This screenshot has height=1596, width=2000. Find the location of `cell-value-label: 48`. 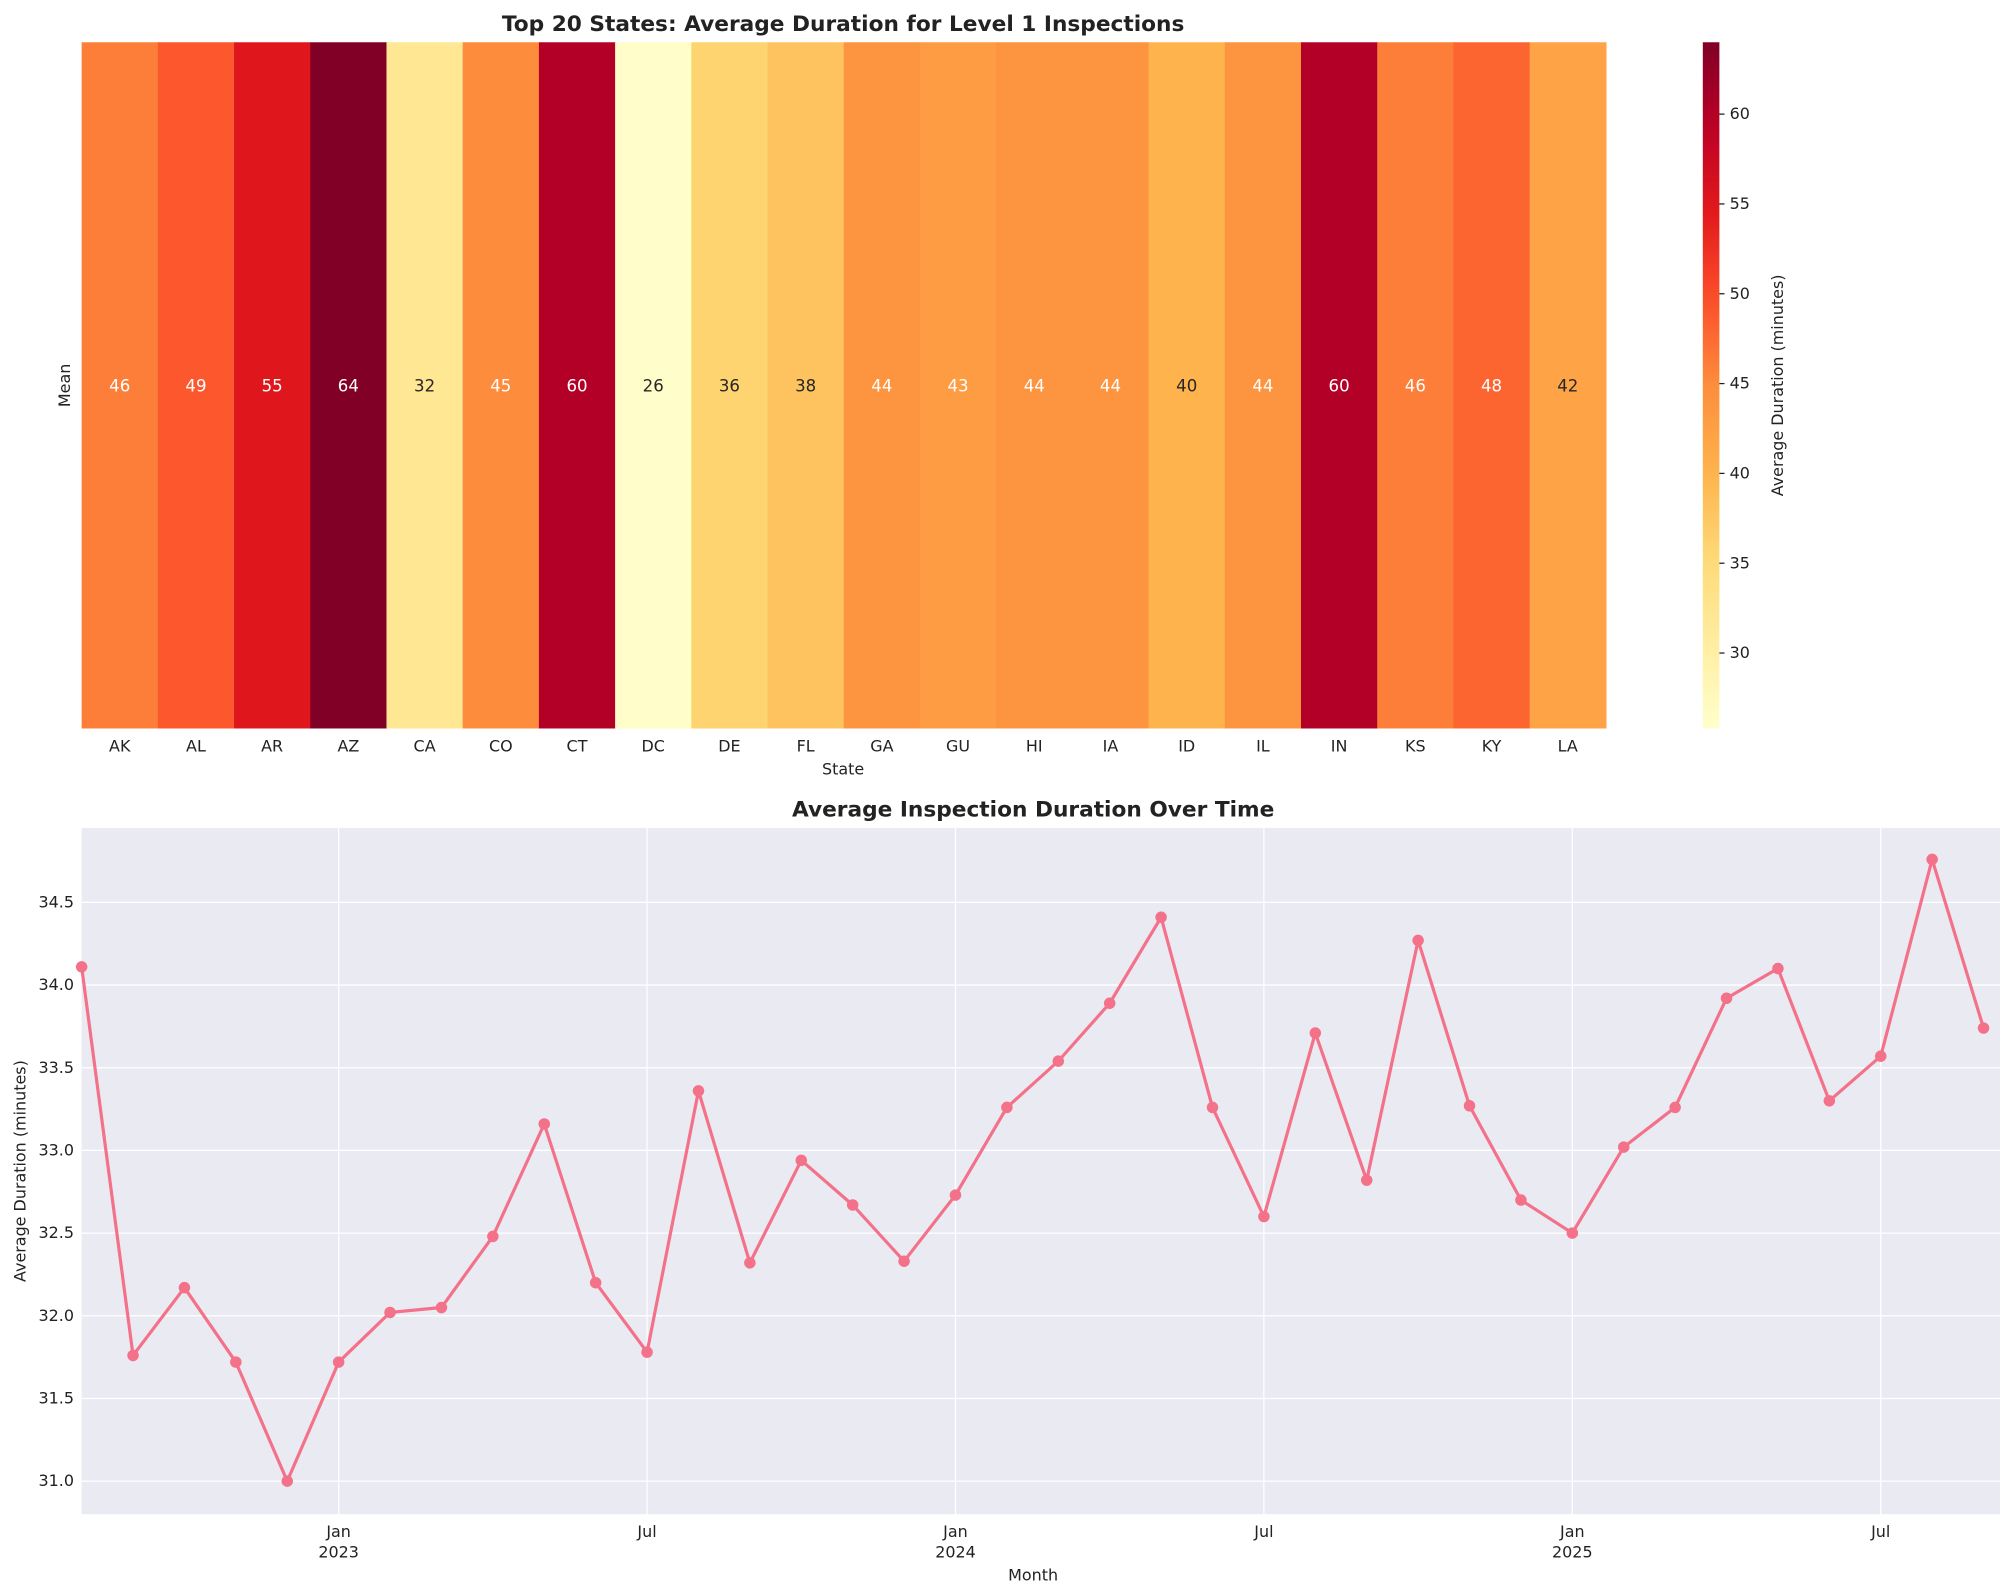

cell-value-label: 48 is located at coordinates (1491, 386).